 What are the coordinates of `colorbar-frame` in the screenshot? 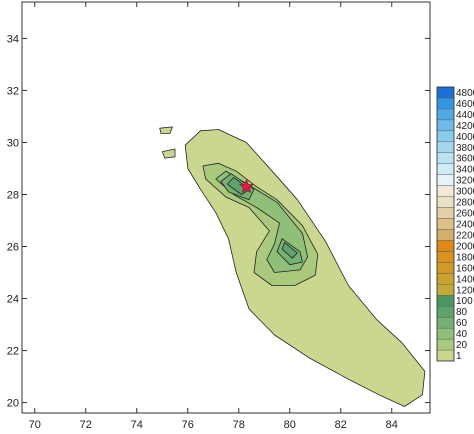 It's located at (445, 224).